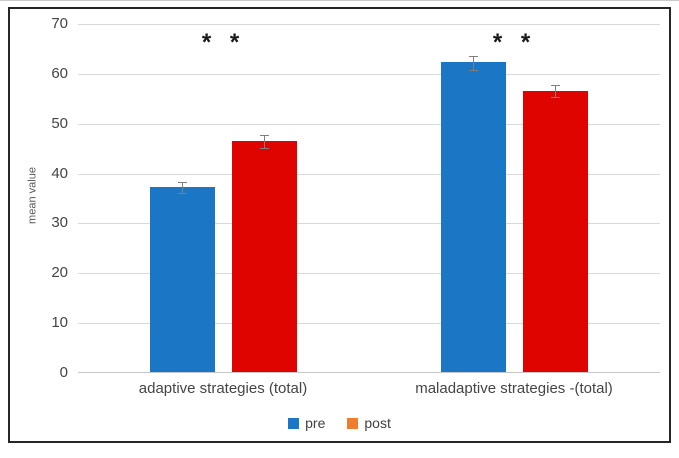 The width and height of the screenshot is (679, 458). I want to click on y-tick-label: 60, so click(59, 73).